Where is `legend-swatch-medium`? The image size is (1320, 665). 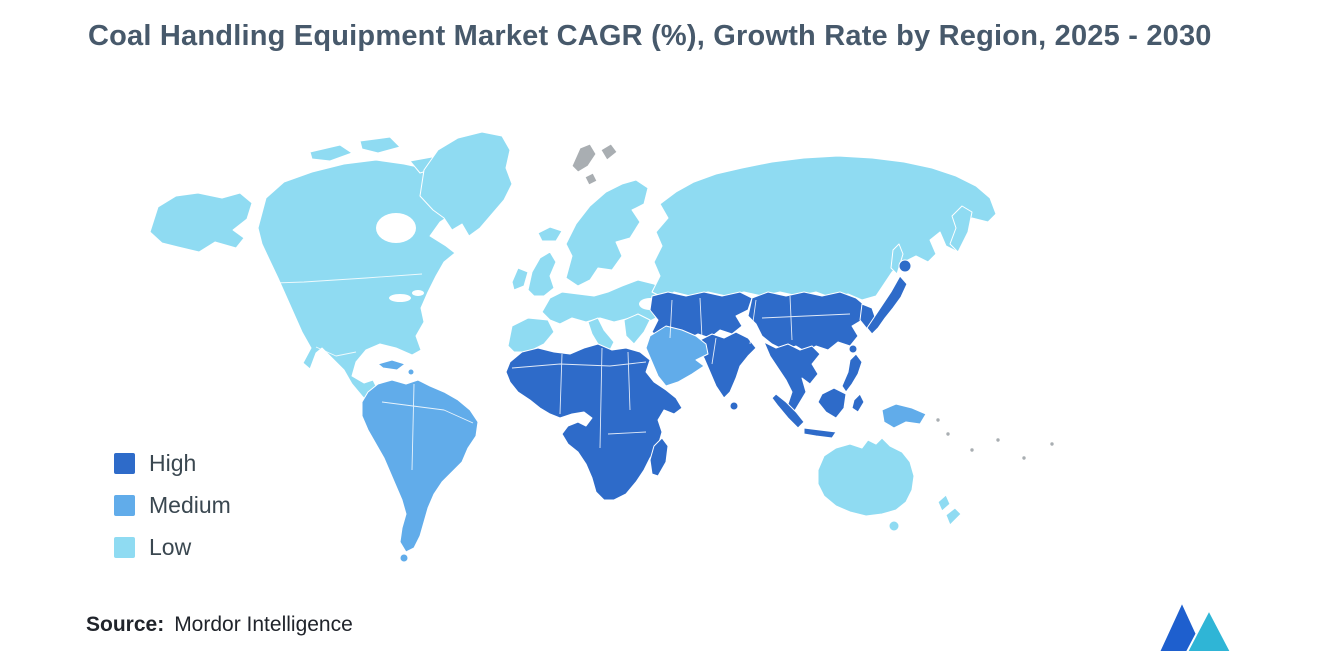
legend-swatch-medium is located at coordinates (124, 505).